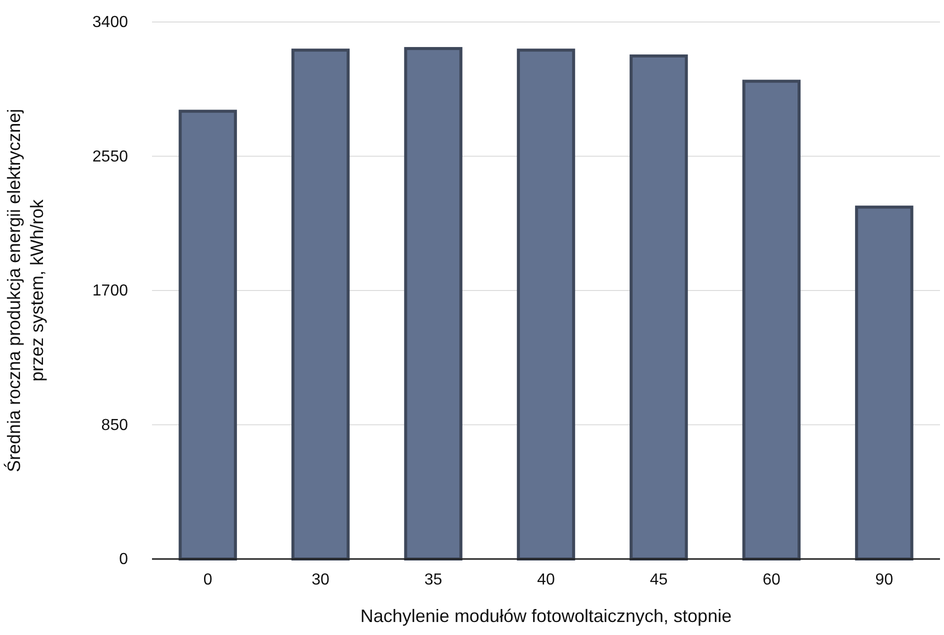 Image resolution: width=944 pixels, height=635 pixels. What do you see at coordinates (114, 425) in the screenshot?
I see `y-tick-label: 850` at bounding box center [114, 425].